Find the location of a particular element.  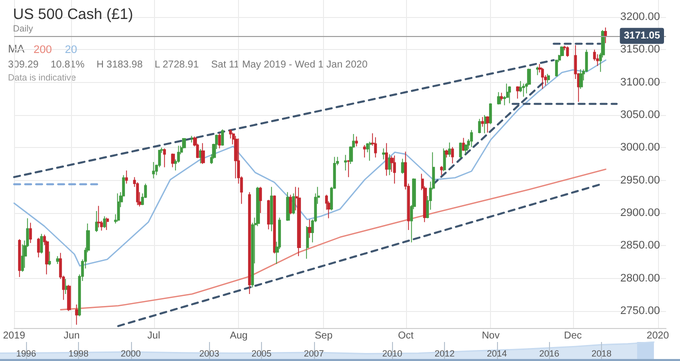

y-tick-label: 3000.00 is located at coordinates (640, 148).